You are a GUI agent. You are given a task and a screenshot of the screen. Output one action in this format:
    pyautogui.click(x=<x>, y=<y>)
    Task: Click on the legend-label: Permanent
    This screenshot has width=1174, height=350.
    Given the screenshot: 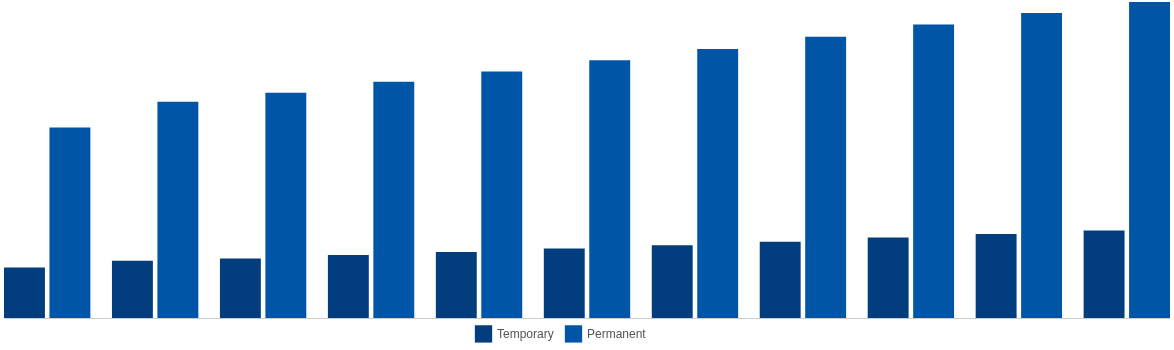 What is the action you would take?
    pyautogui.click(x=617, y=333)
    